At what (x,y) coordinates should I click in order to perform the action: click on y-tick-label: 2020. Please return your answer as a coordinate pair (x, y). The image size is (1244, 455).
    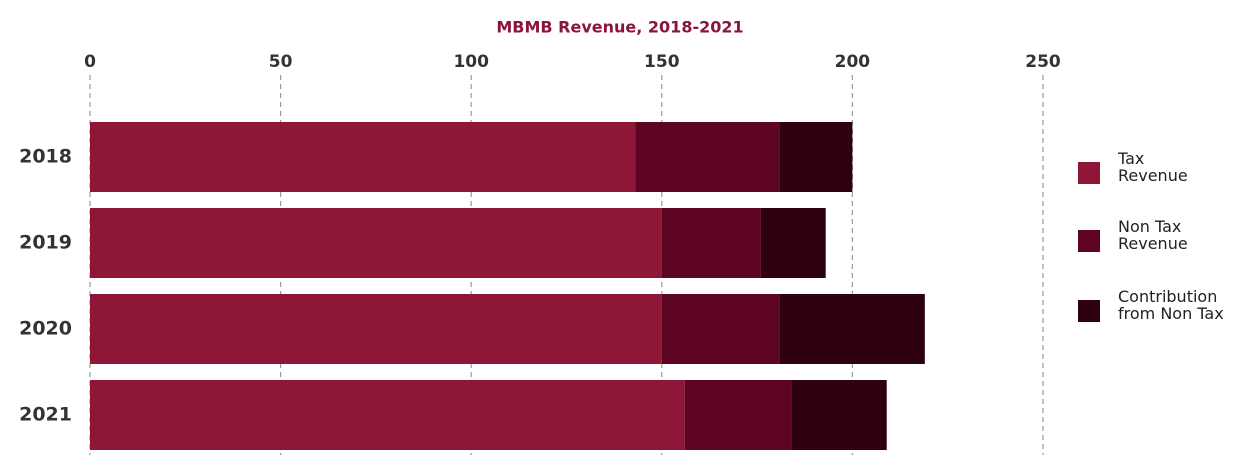
    Looking at the image, I should click on (45, 329).